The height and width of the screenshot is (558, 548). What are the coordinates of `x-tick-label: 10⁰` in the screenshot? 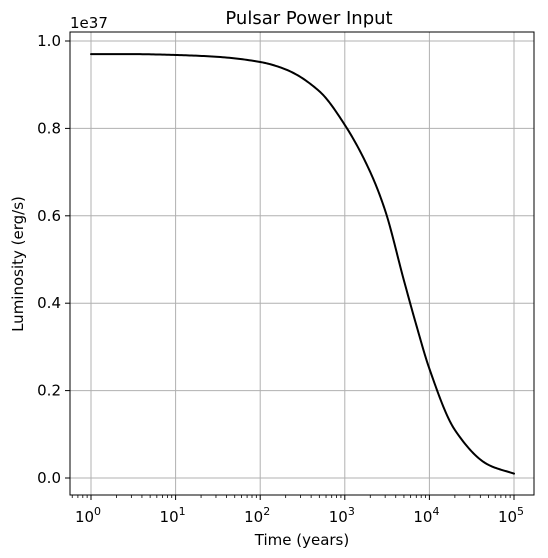 It's located at (88, 515).